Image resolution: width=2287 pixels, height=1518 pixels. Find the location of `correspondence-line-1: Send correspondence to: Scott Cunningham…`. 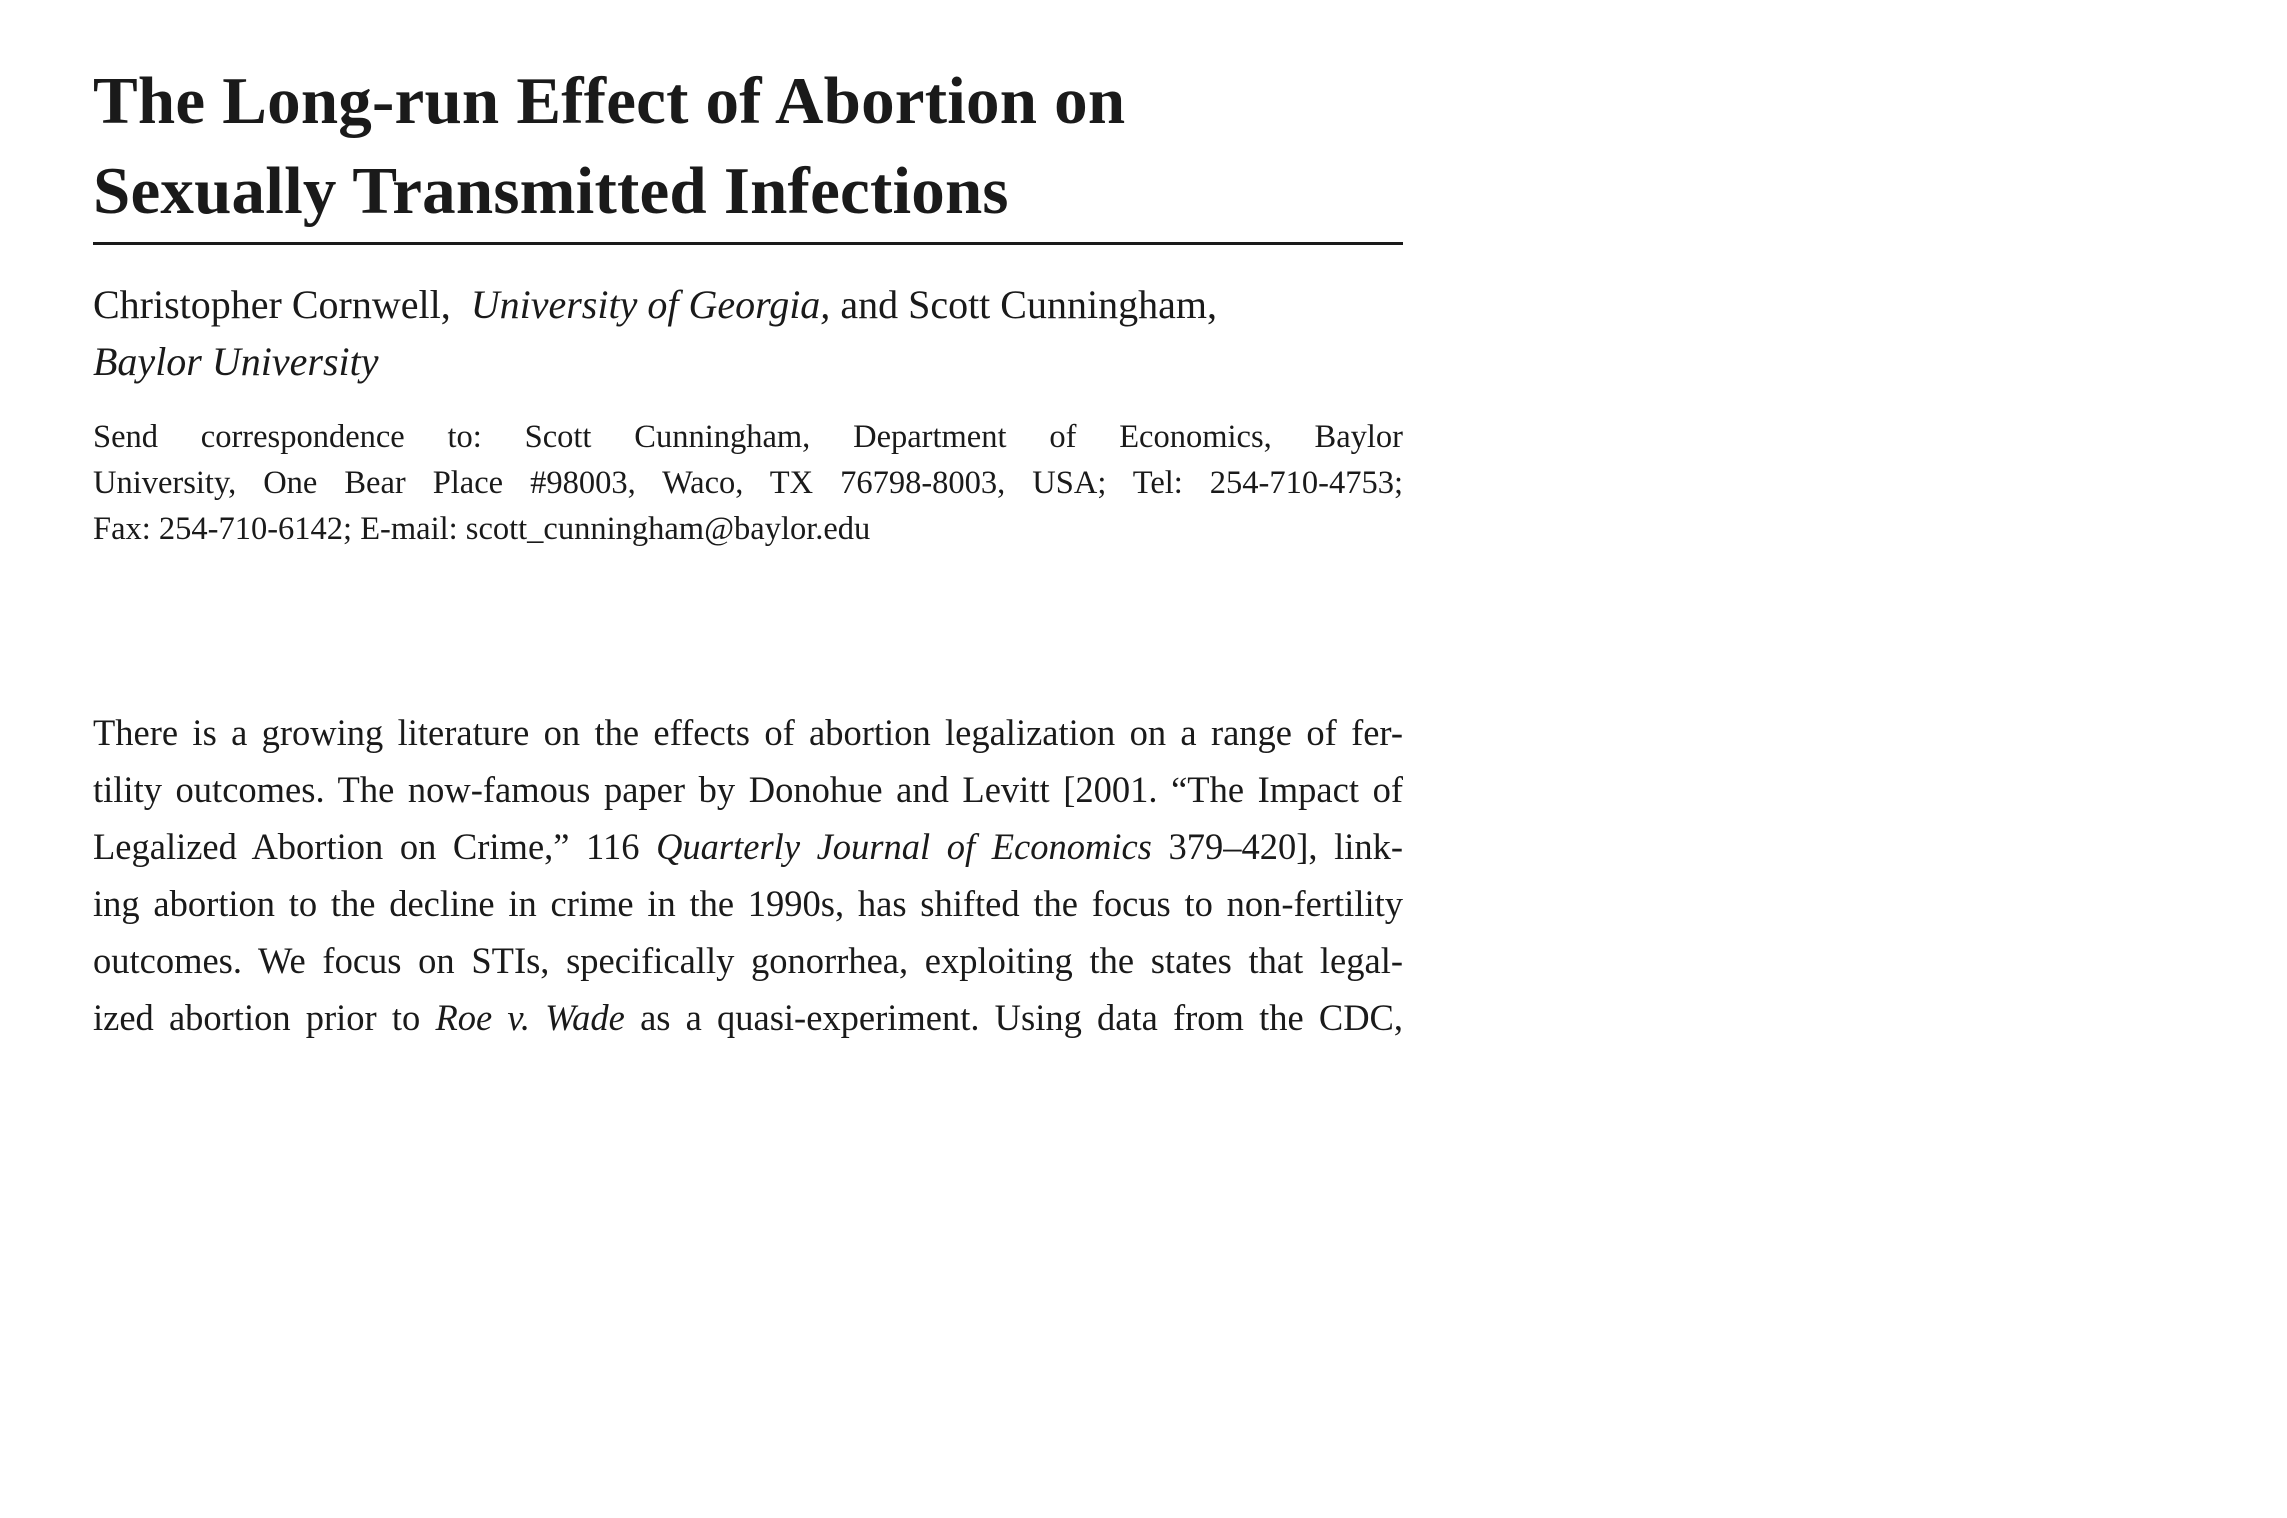

correspondence-line-1: Send correspondence to: Scott Cunningham… is located at coordinates (748, 437).